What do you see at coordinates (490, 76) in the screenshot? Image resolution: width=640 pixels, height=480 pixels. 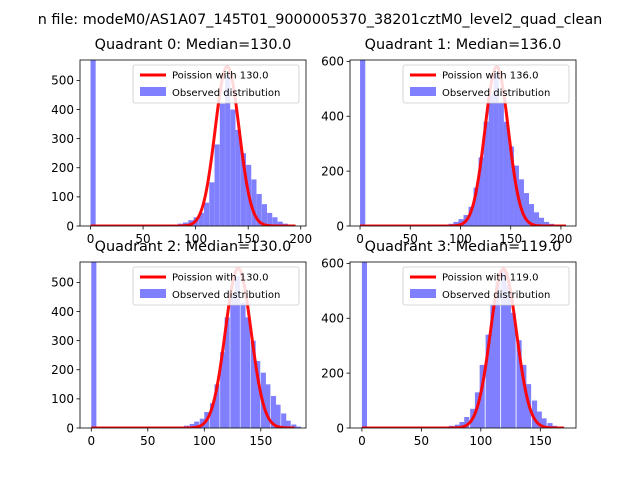 I see `legend-poisson-label: Poission with 136.0` at bounding box center [490, 76].